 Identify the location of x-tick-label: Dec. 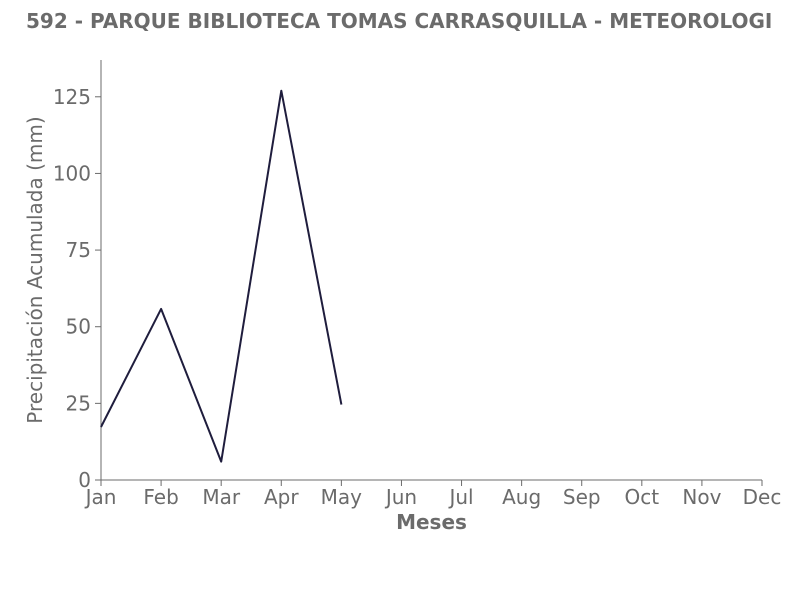
(762, 497).